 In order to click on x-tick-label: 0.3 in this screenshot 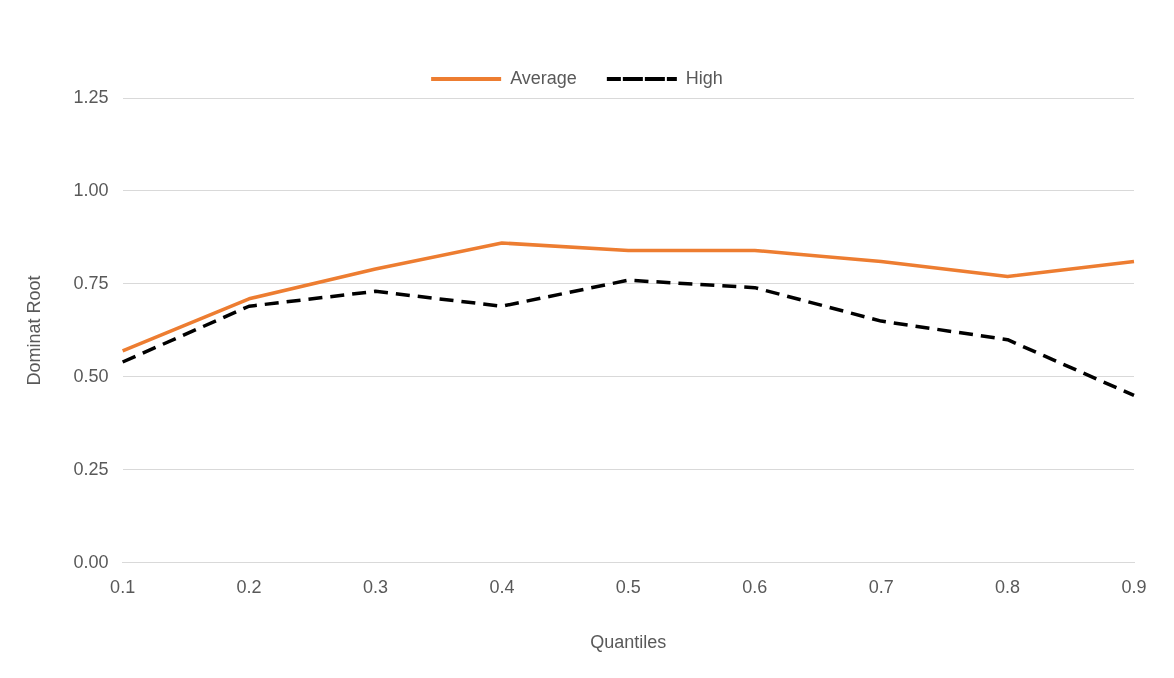, I will do `click(375, 586)`.